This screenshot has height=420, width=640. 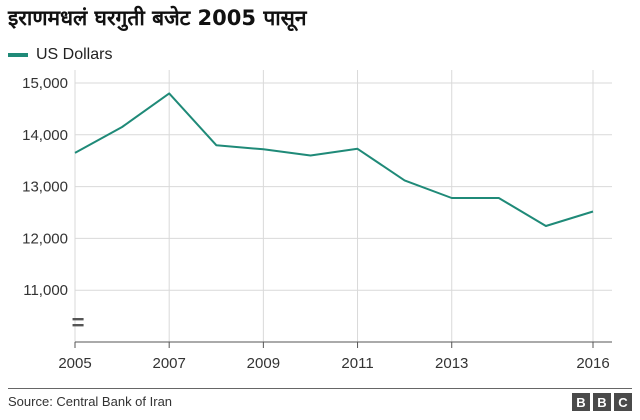 I want to click on y-tick-label: 14,000, so click(x=45, y=135).